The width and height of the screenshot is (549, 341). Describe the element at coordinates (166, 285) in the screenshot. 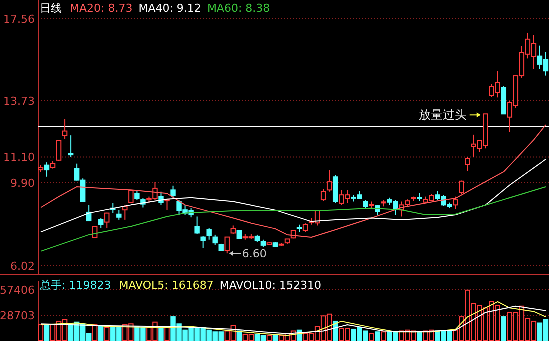

I see `text: MAVOL5: 161687` at that location.